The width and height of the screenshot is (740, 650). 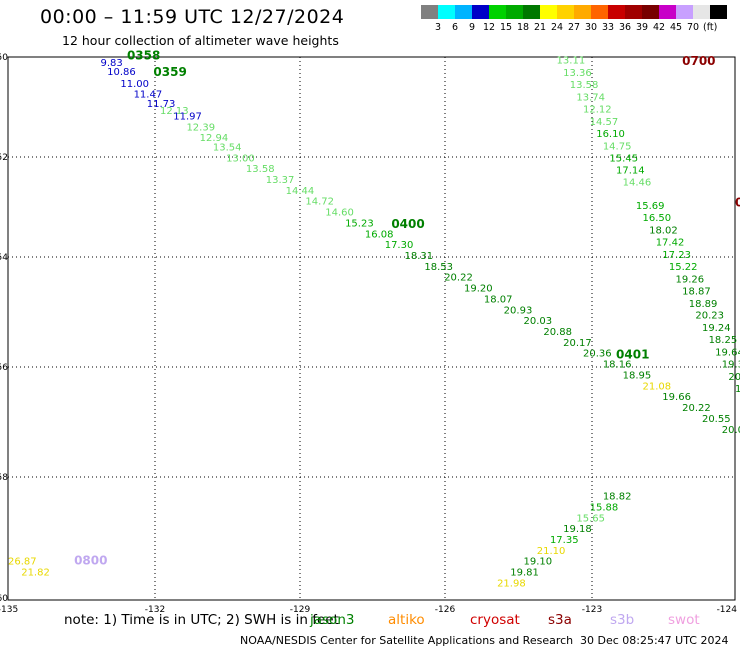 What do you see at coordinates (723, 340) in the screenshot?
I see `wave-height-label: 18.25` at bounding box center [723, 340].